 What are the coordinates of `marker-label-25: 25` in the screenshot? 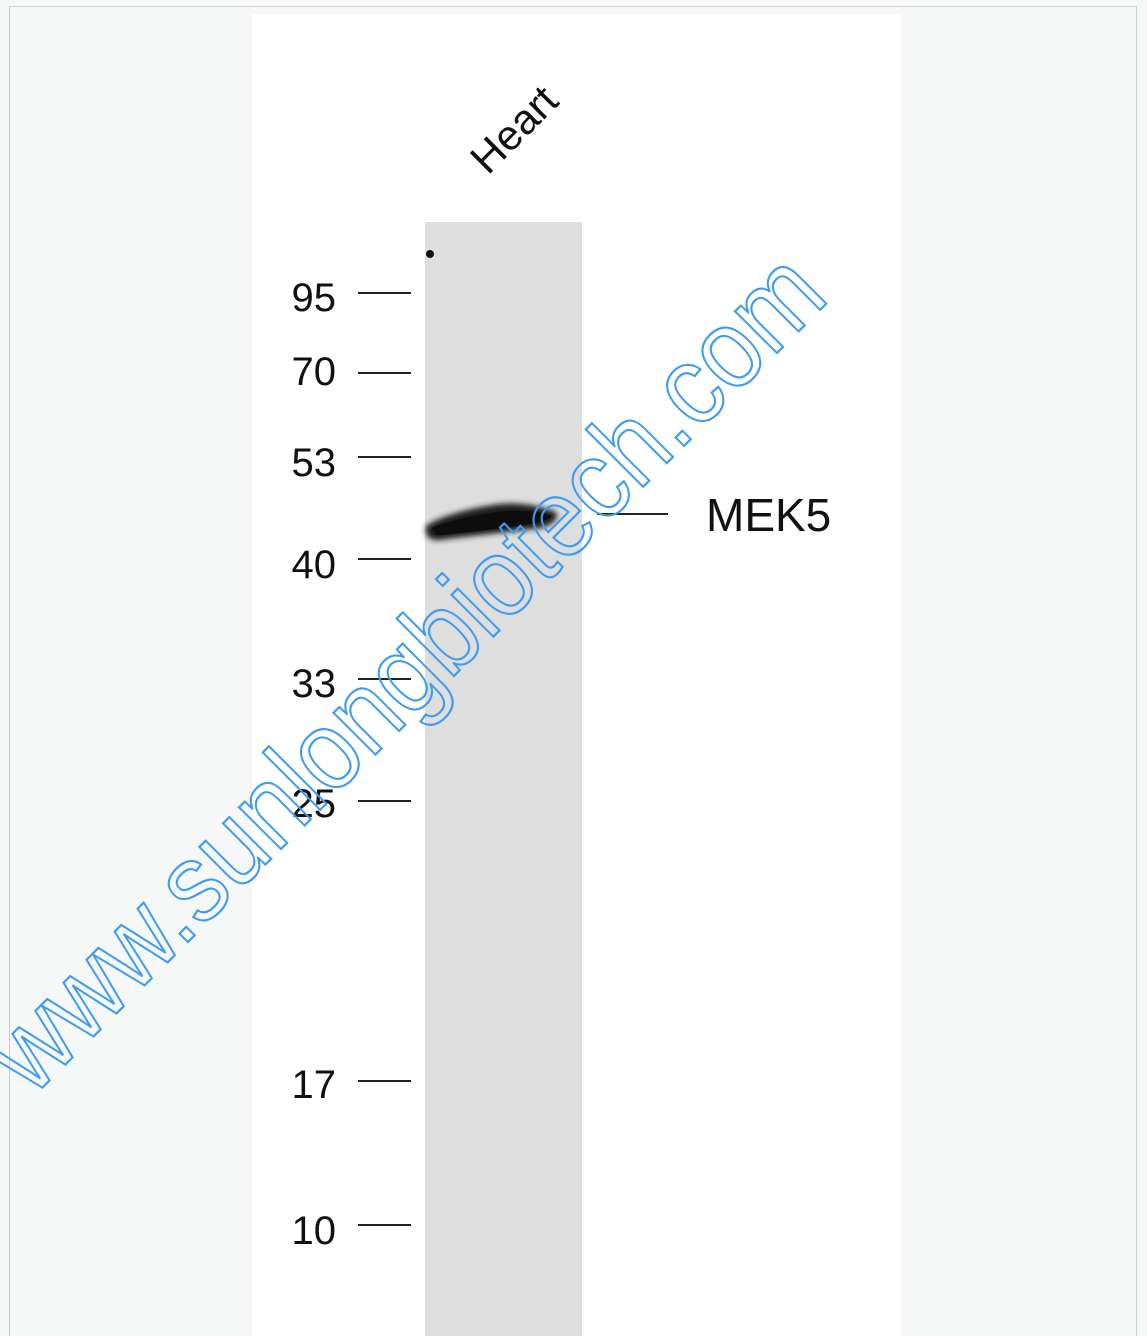 It's located at (314, 804).